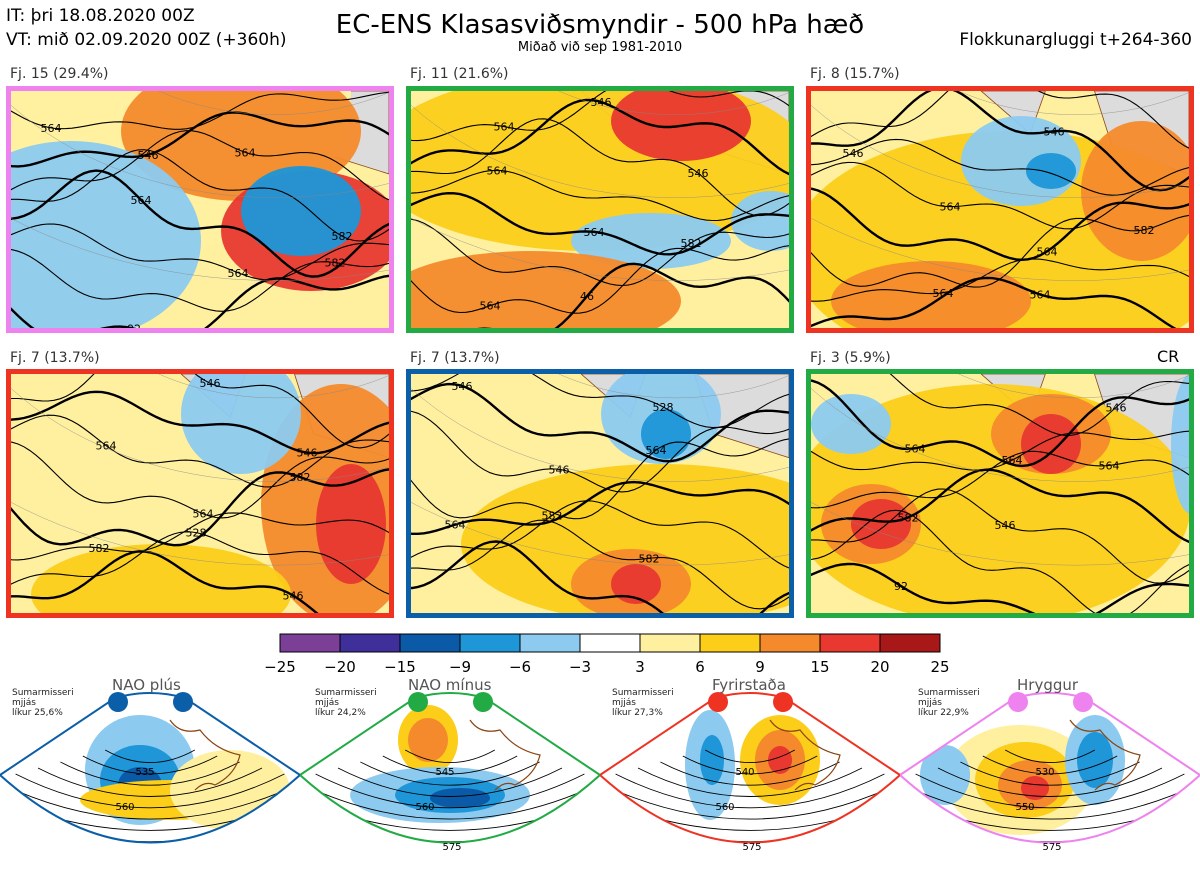 The image size is (1200, 871). I want to click on panel-label: Fj. 8 (15.7%), so click(855, 74).